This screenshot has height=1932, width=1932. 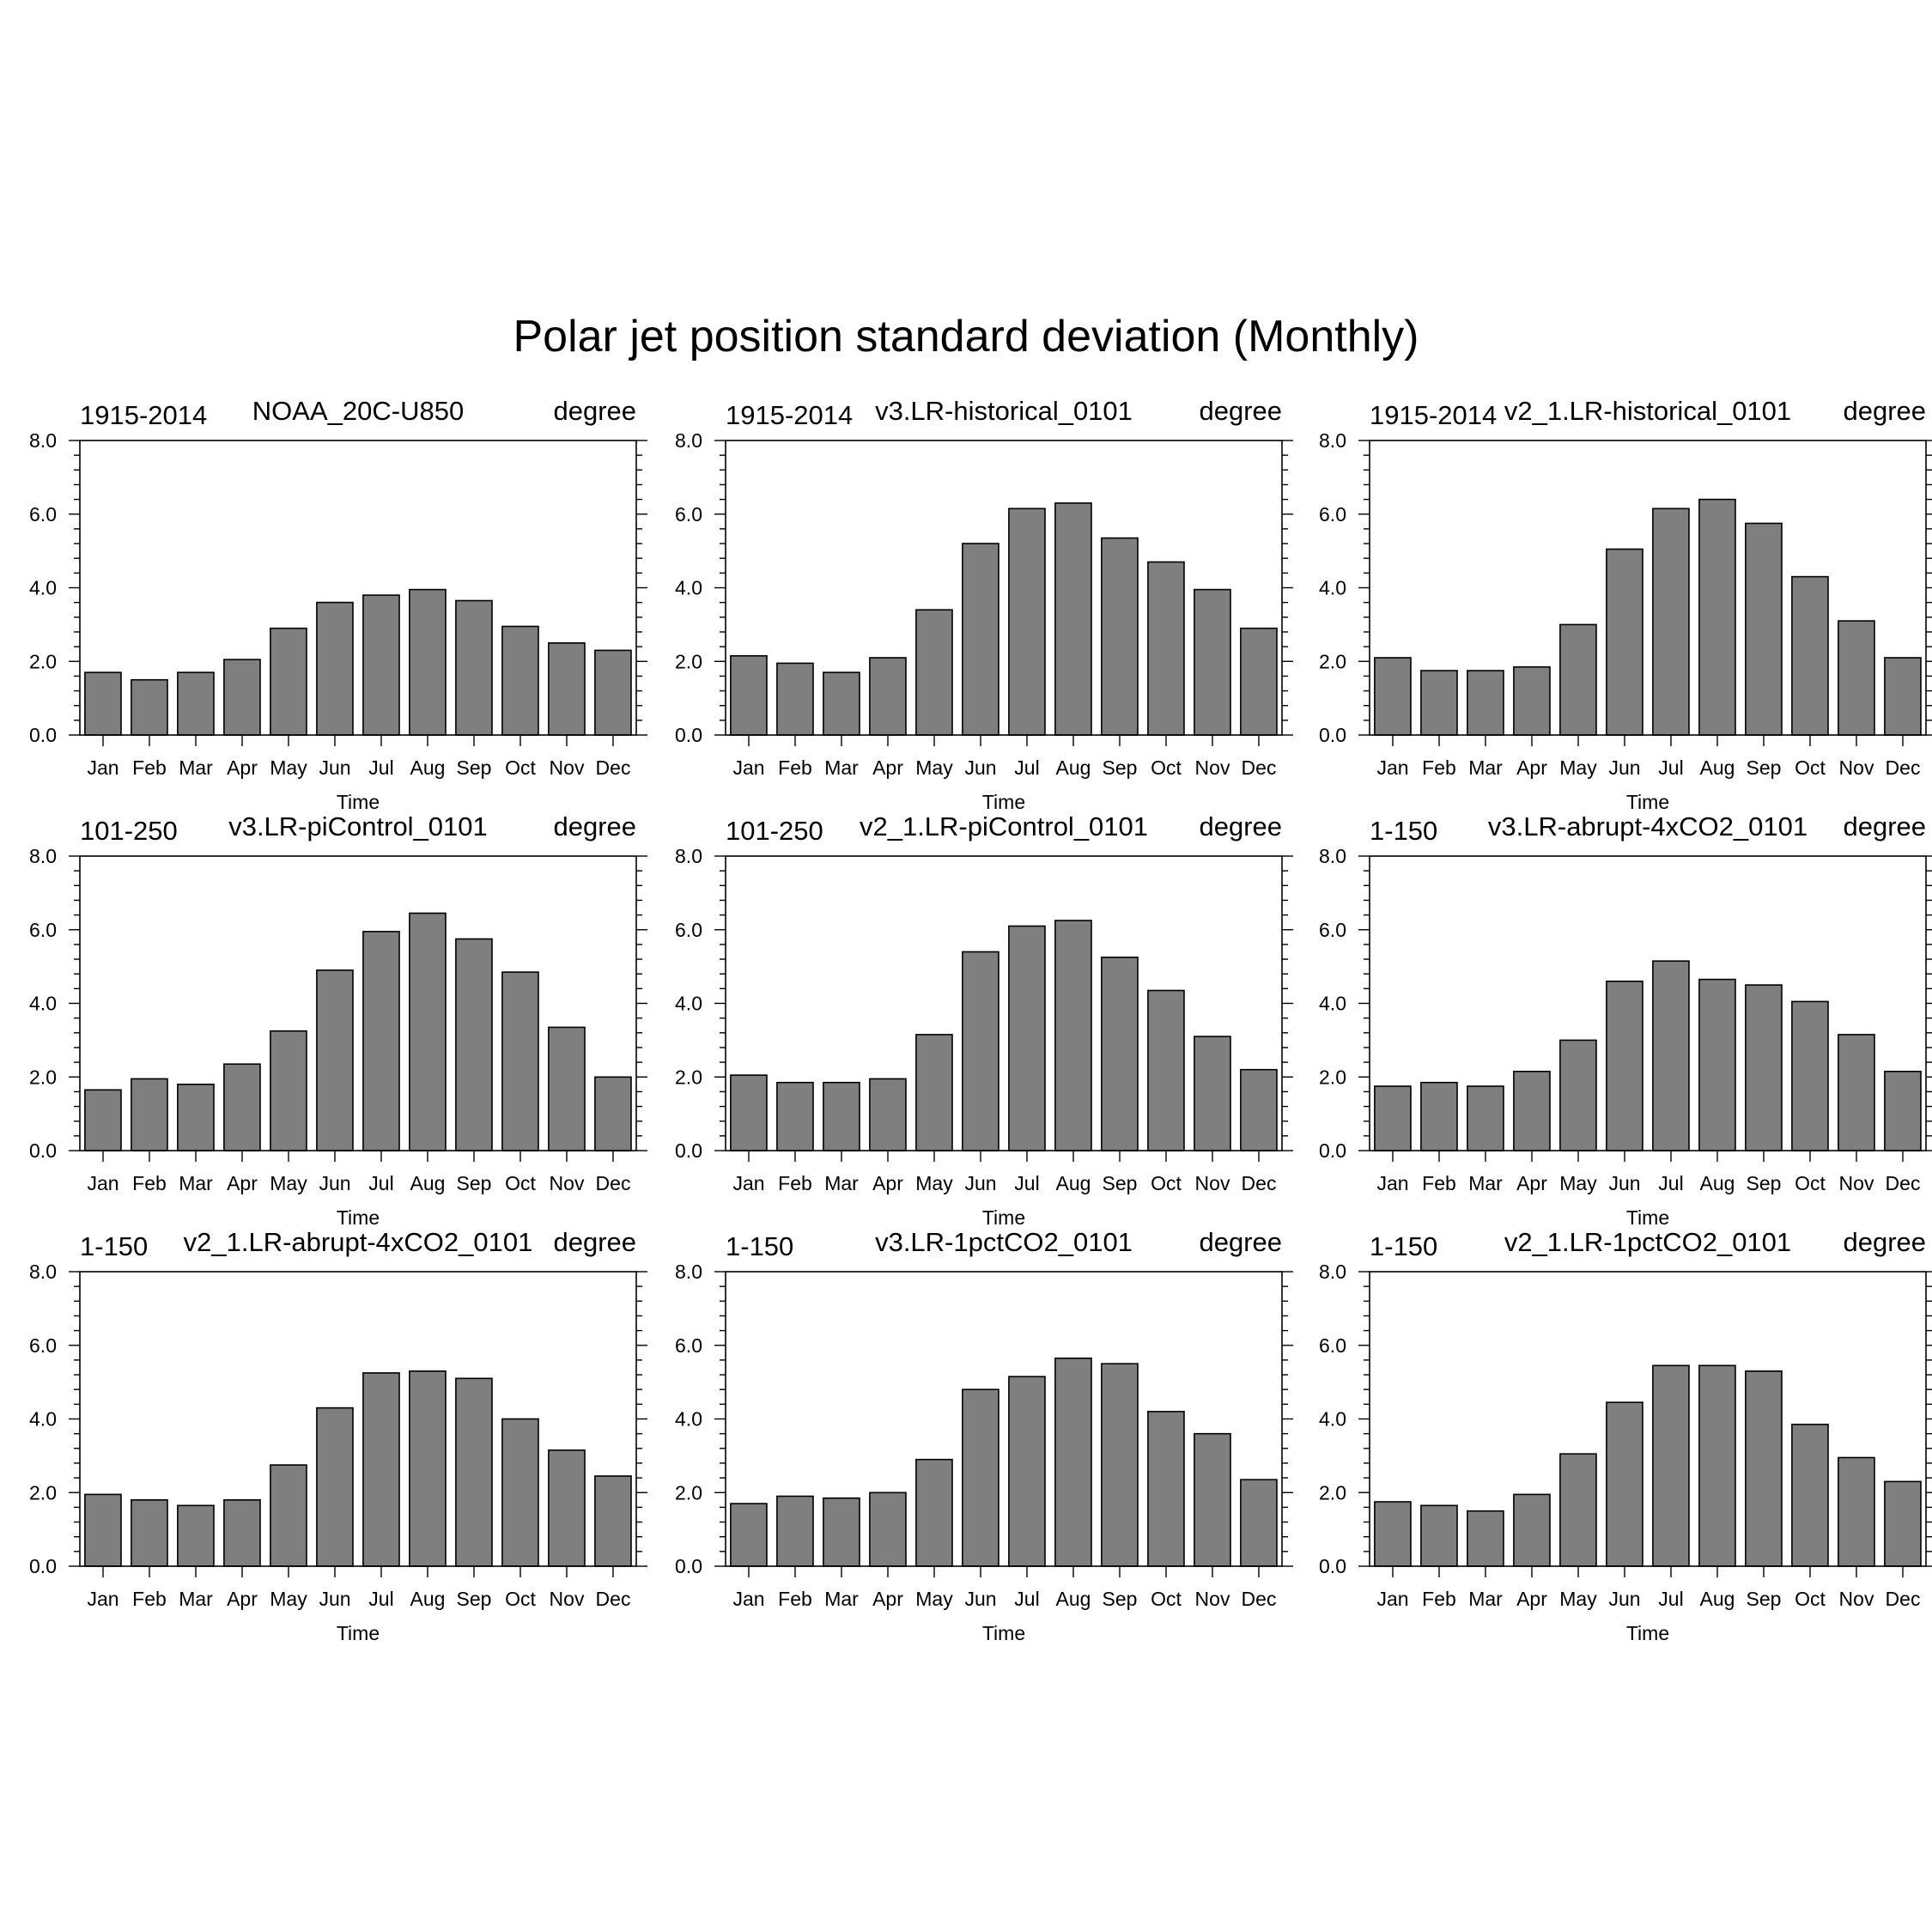 What do you see at coordinates (1647, 411) in the screenshot?
I see `panel-title: v2_1.LR-historical_0101` at bounding box center [1647, 411].